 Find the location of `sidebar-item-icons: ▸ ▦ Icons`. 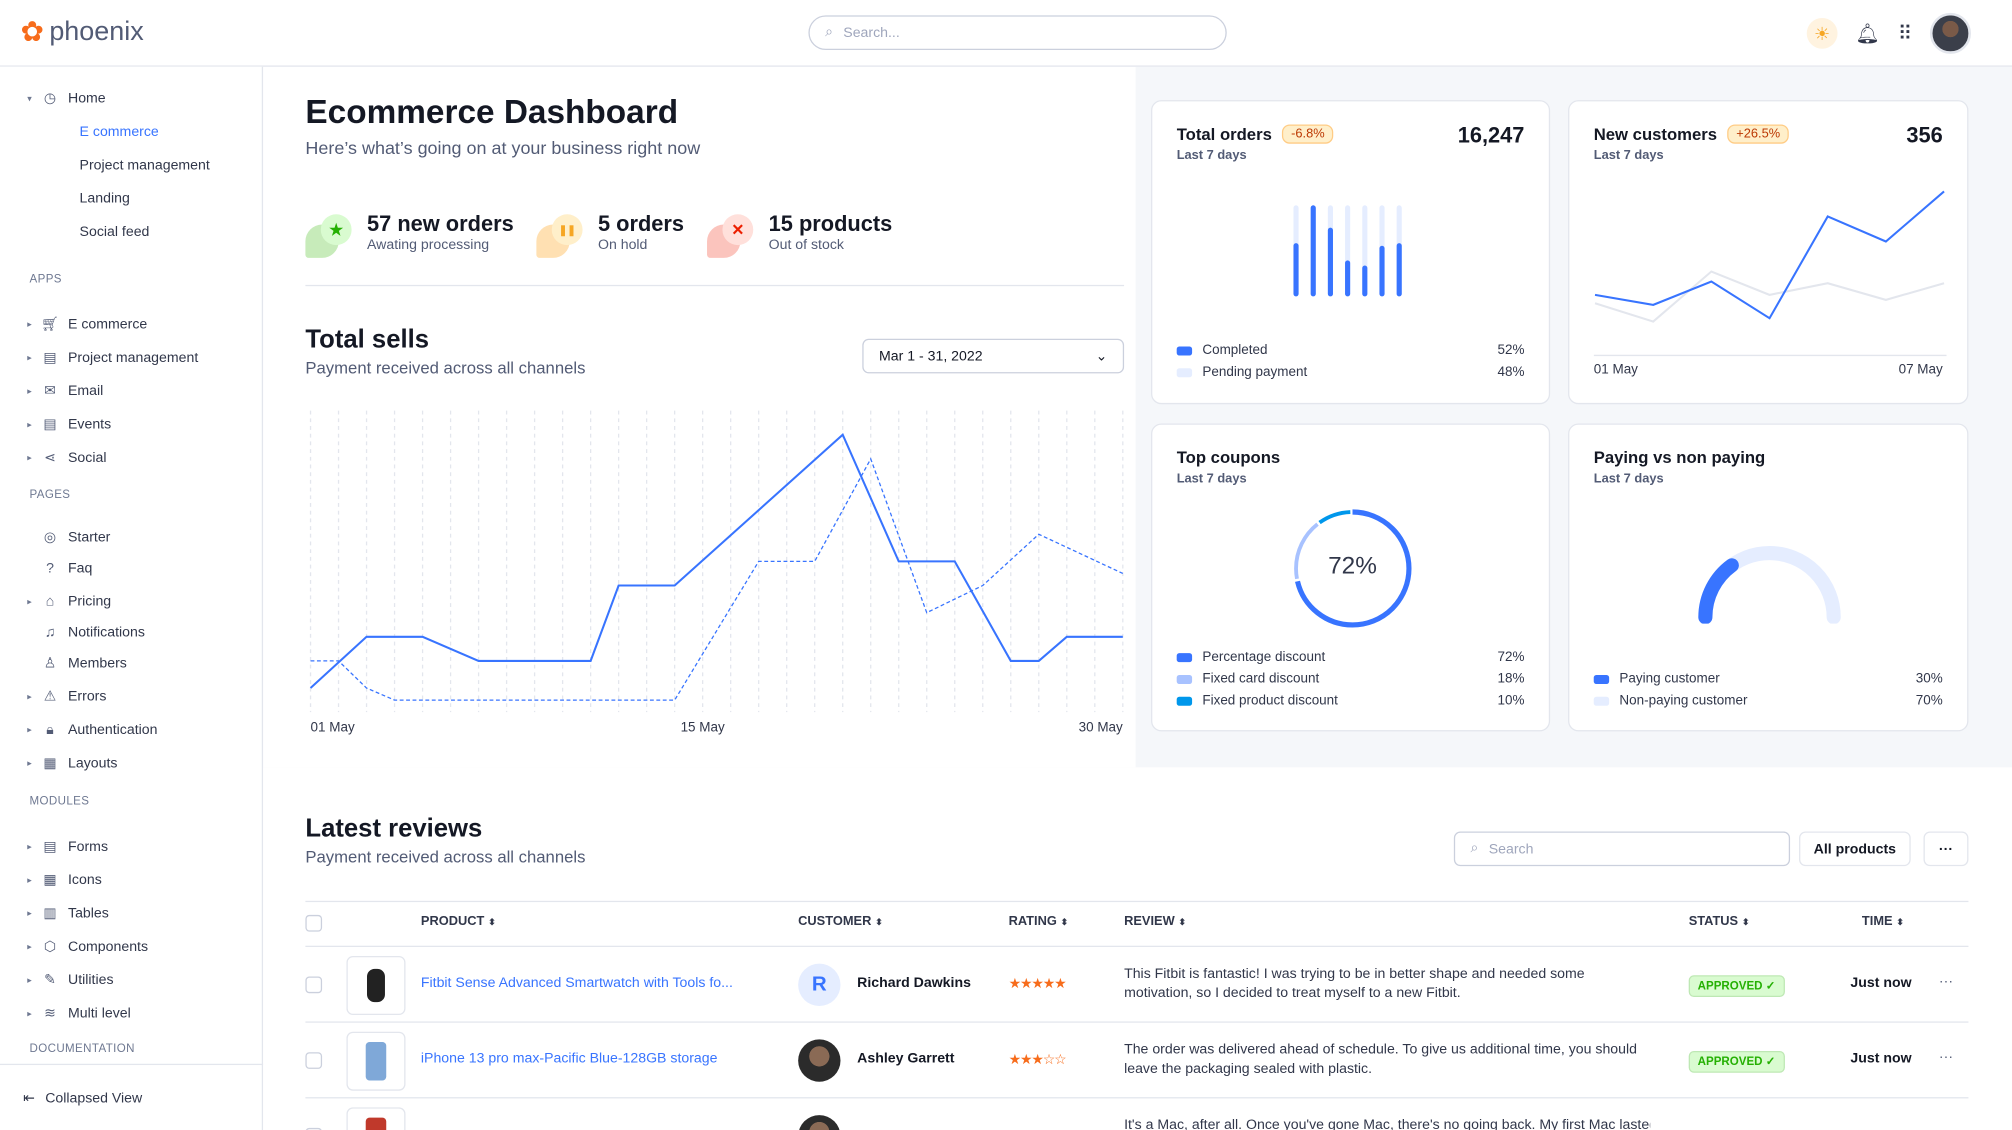

sidebar-item-icons: ▸ ▦ Icons is located at coordinates (60, 880).